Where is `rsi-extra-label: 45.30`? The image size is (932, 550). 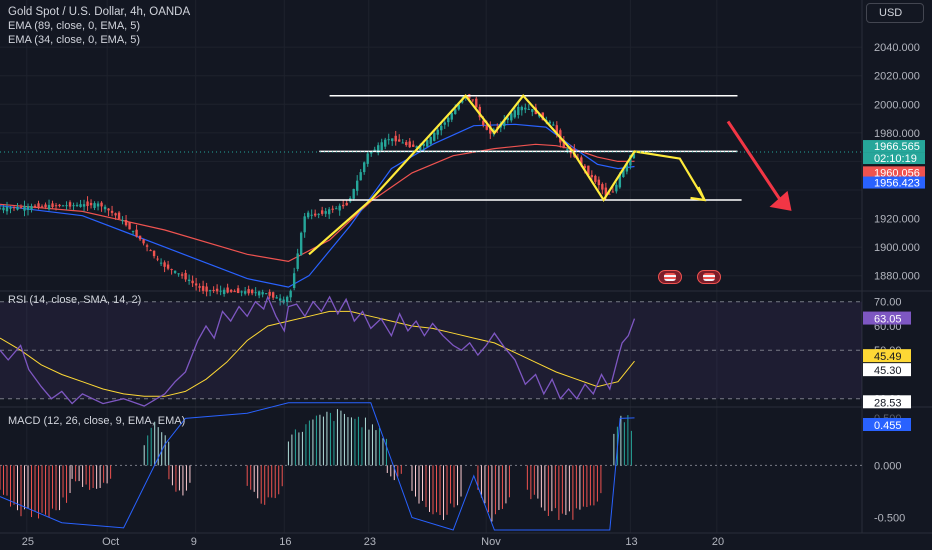
rsi-extra-label: 45.30 is located at coordinates (888, 371).